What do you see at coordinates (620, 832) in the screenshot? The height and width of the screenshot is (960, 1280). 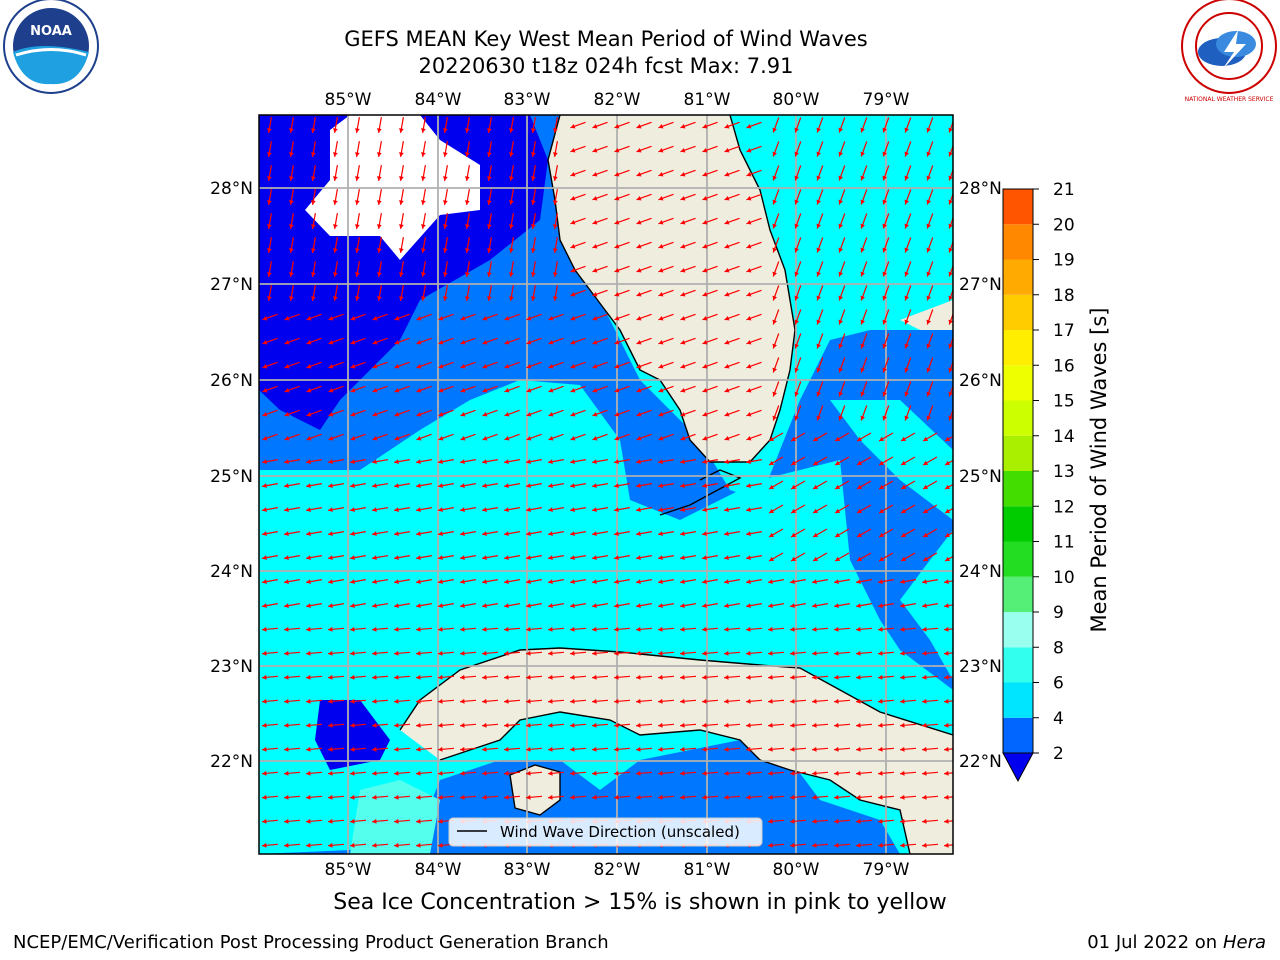 I see `legend-label: Wind Wave Direction (unscaled)` at bounding box center [620, 832].